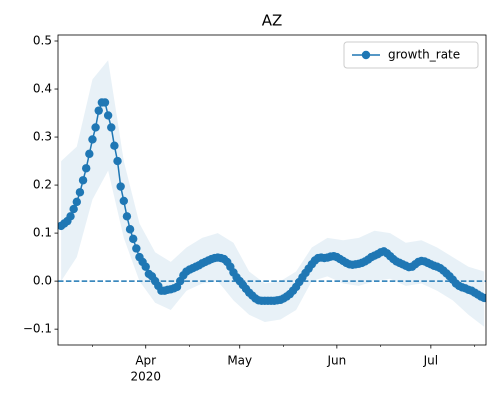  What do you see at coordinates (42, 41) in the screenshot?
I see `y-tick-label: 0.5` at bounding box center [42, 41].